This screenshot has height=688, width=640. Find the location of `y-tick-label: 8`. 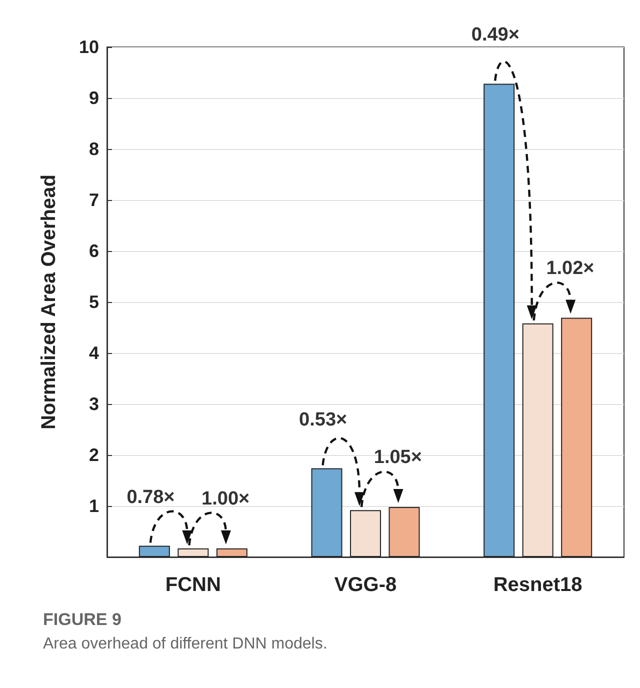

y-tick-label: 8 is located at coordinates (93, 149).